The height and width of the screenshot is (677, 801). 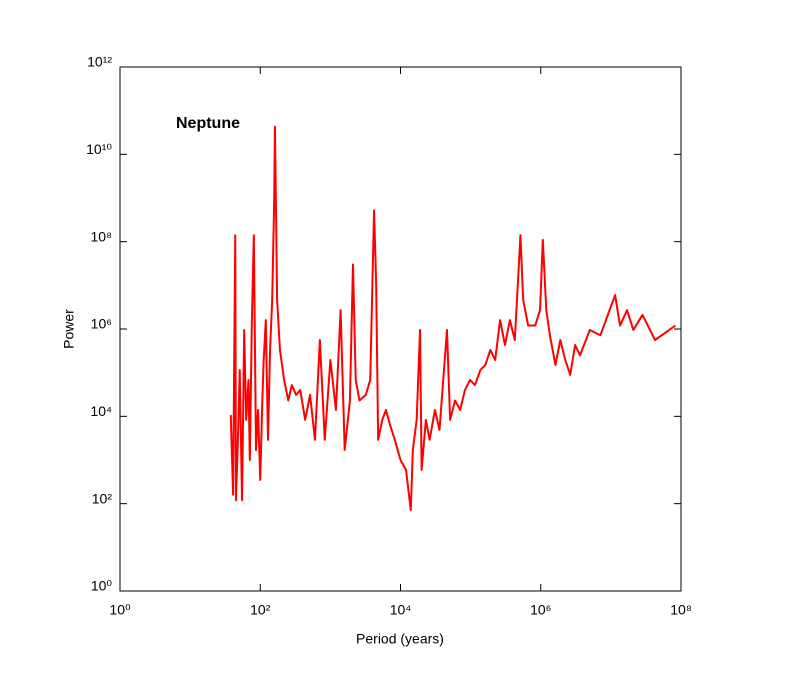 I want to click on y-tick-label: 10⁶, so click(x=101, y=324).